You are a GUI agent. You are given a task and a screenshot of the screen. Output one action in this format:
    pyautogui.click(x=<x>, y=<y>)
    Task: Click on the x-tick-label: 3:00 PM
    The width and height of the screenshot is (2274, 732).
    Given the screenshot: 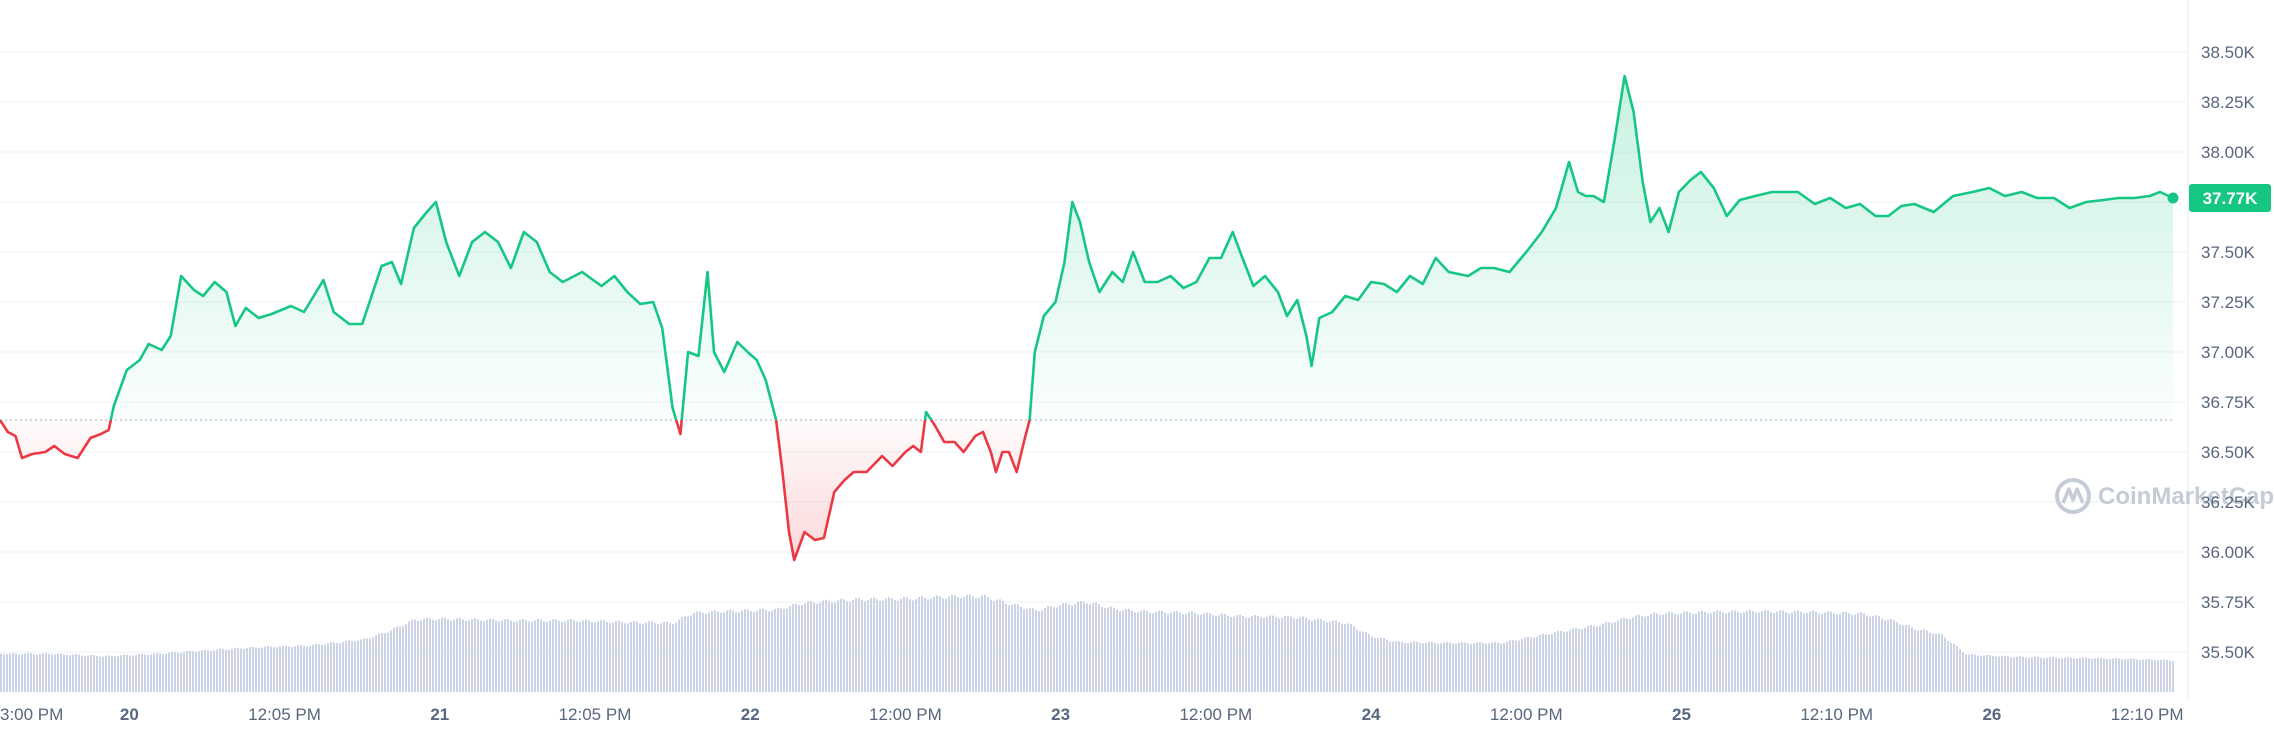 What is the action you would take?
    pyautogui.click(x=31, y=714)
    